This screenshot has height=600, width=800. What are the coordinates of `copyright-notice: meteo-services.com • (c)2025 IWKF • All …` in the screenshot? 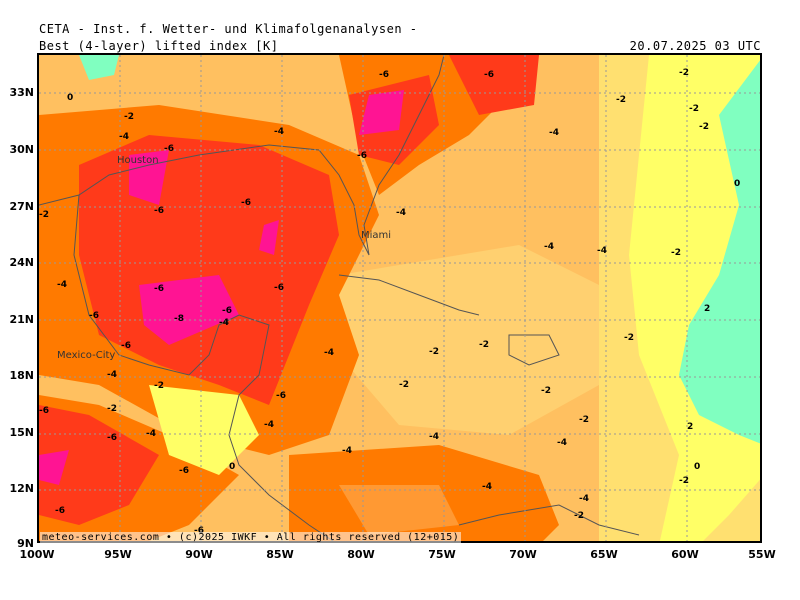 It's located at (251, 537).